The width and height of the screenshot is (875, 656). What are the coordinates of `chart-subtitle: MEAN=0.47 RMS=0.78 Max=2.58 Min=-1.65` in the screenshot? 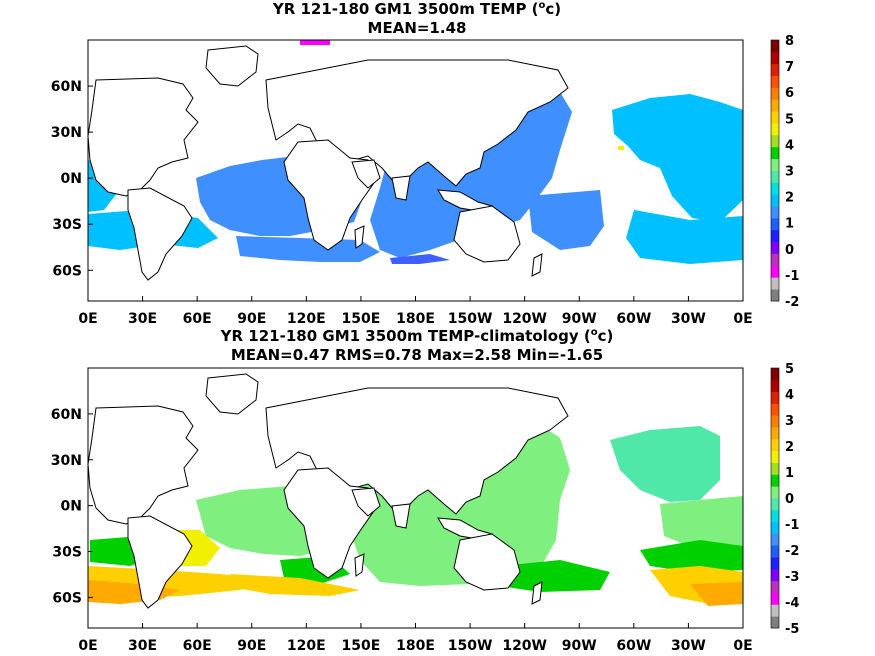 It's located at (417, 355).